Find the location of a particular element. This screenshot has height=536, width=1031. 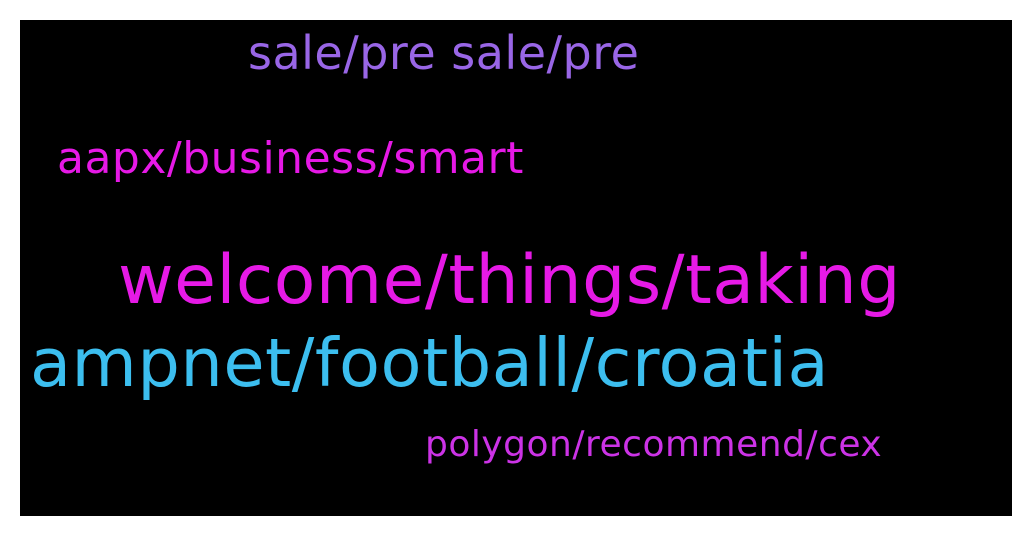

word-sale-pre: sale/pre sale/pre is located at coordinates (444, 53).